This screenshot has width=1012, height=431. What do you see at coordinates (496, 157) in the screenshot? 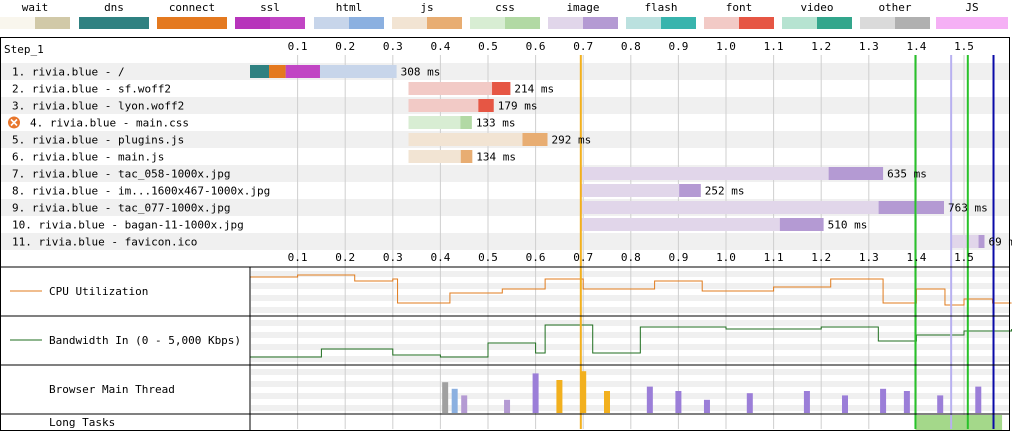
I see `request-duration: 134 ms` at bounding box center [496, 157].